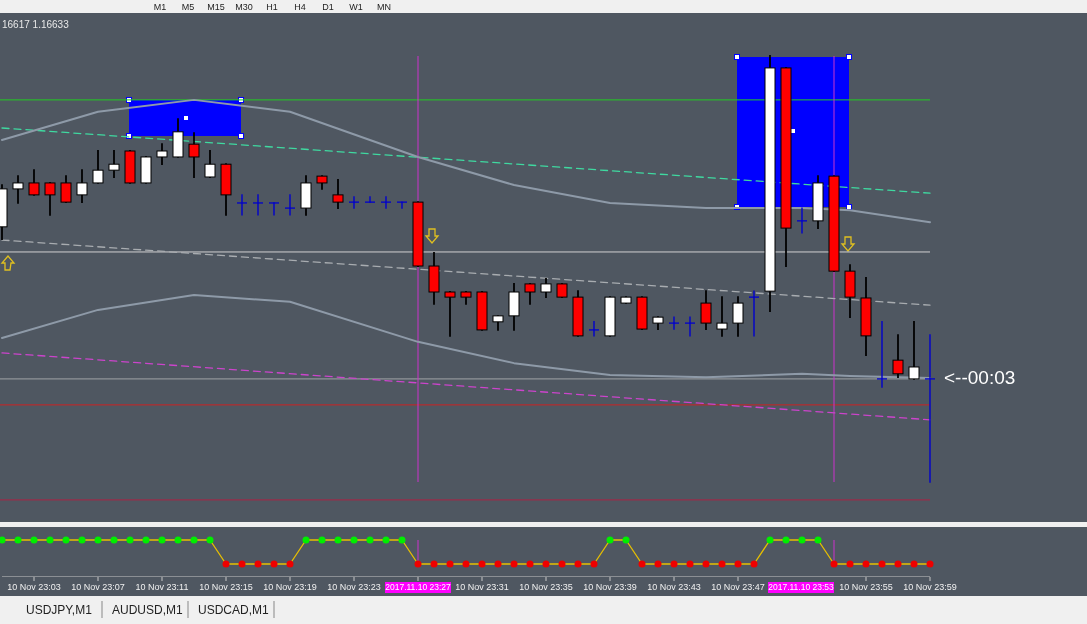 The width and height of the screenshot is (1087, 624). What do you see at coordinates (272, 7) in the screenshot?
I see `text: H1` at bounding box center [272, 7].